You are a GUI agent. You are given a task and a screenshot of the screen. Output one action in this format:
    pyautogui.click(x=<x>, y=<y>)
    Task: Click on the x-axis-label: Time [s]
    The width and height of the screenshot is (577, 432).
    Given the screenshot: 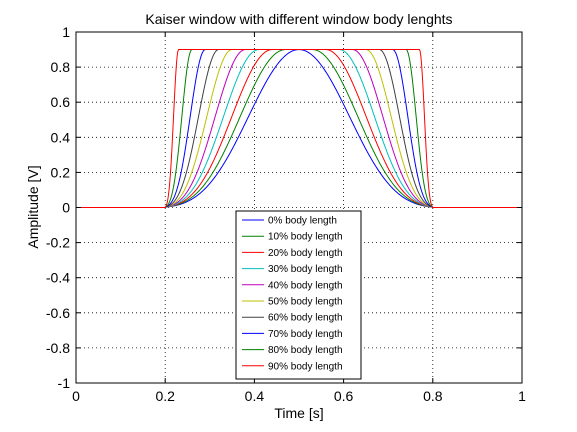 What is the action you would take?
    pyautogui.click(x=298, y=413)
    